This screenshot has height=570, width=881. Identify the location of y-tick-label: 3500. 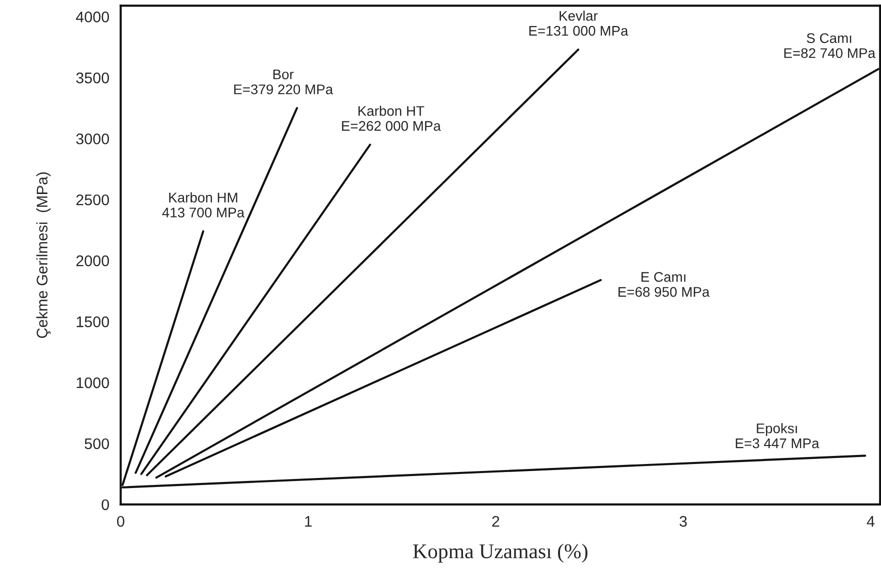
(92, 78).